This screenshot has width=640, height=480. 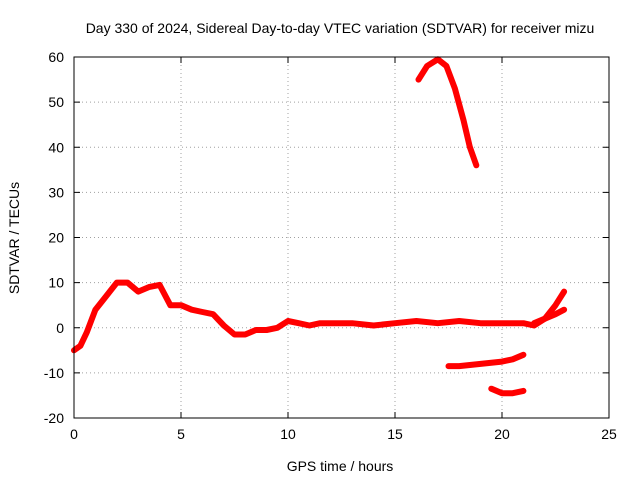 I want to click on y-tick-label: 50, so click(x=56, y=102).